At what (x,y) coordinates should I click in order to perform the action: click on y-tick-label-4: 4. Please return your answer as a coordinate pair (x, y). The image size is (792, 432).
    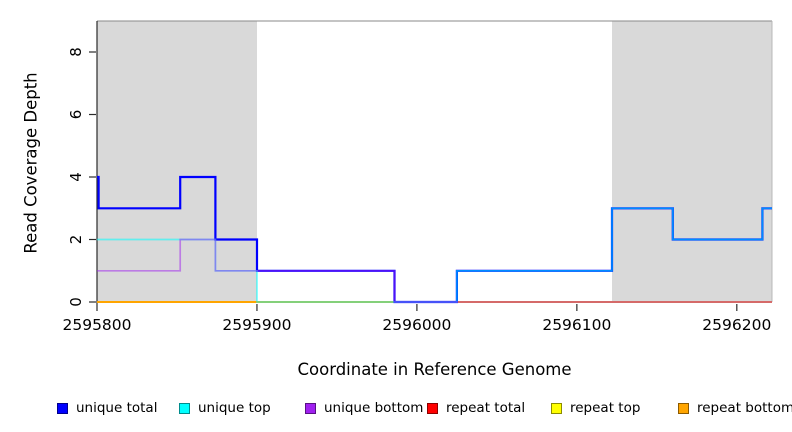
    Looking at the image, I should click on (76, 177).